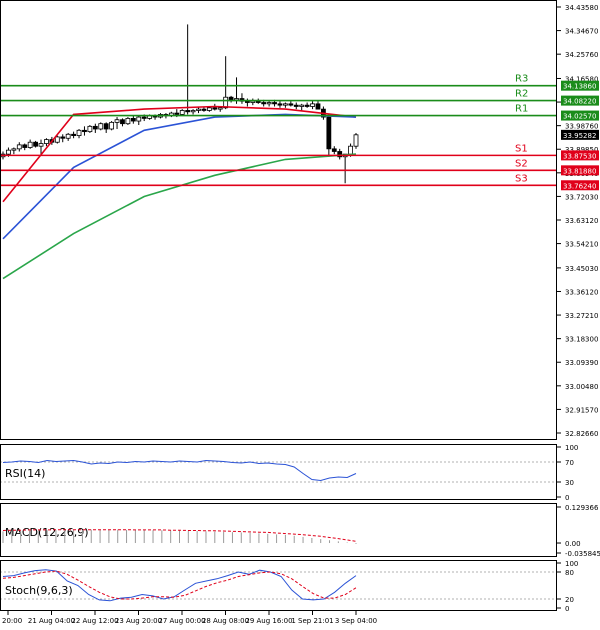 The image size is (600, 630). I want to click on time-tick-label: 29 Aug 16:00, so click(268, 621).